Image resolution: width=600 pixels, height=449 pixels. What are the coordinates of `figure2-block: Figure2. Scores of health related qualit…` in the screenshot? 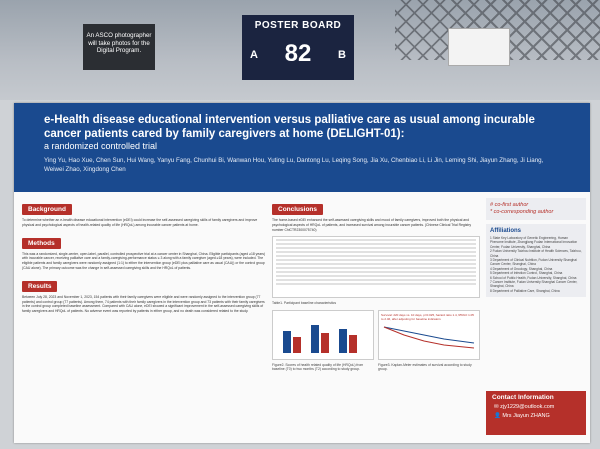 It's located at (323, 342).